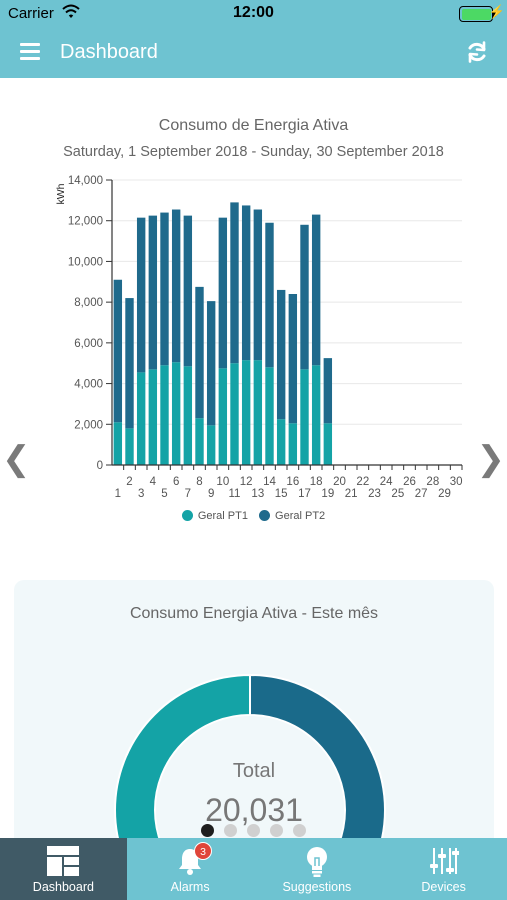 The width and height of the screenshot is (507, 900). I want to click on x-tick-label: 17, so click(304, 494).